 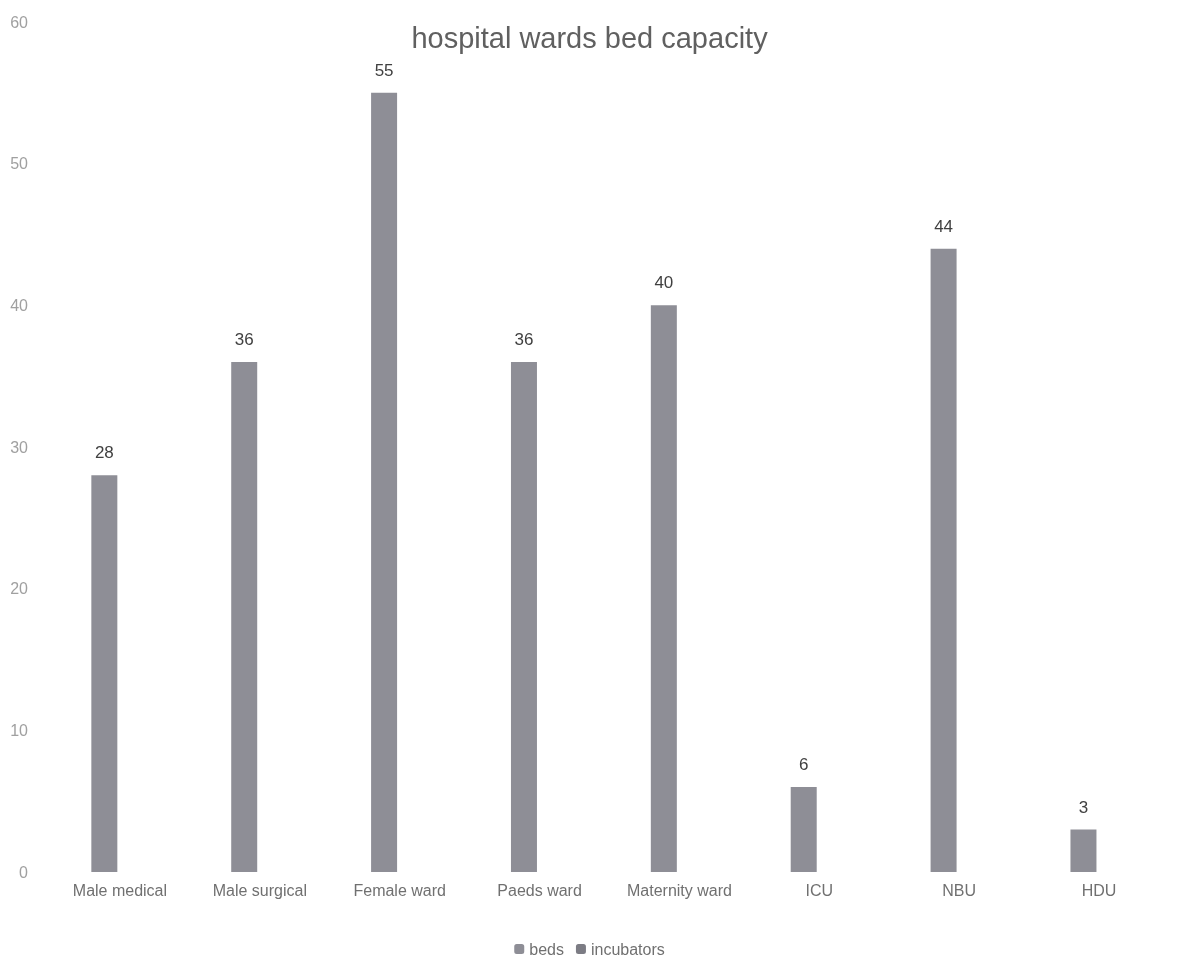 I want to click on x-tick-label: Male medical, so click(x=120, y=890).